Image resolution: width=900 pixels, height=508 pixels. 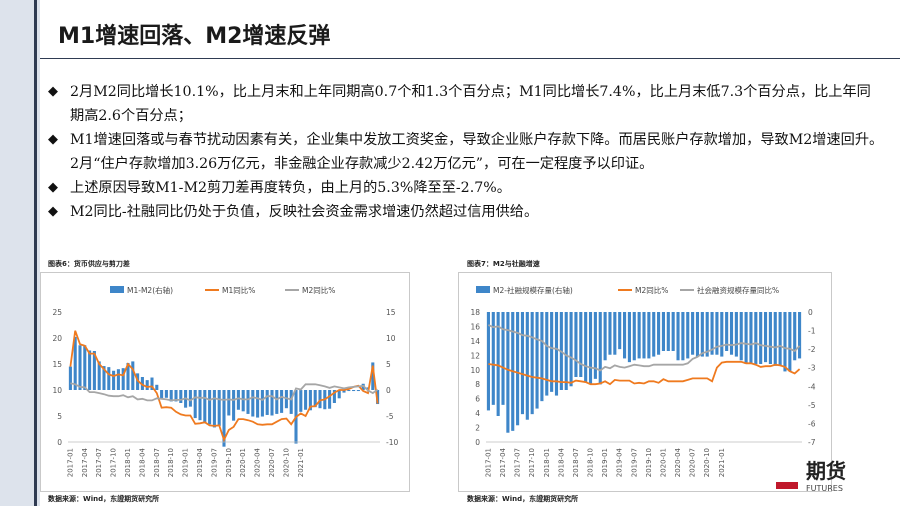 I want to click on bullet-text: M2同比-社融同比仍处于负值，反映社会资金需求增速仍然超过信用供给。, so click(x=304, y=212).